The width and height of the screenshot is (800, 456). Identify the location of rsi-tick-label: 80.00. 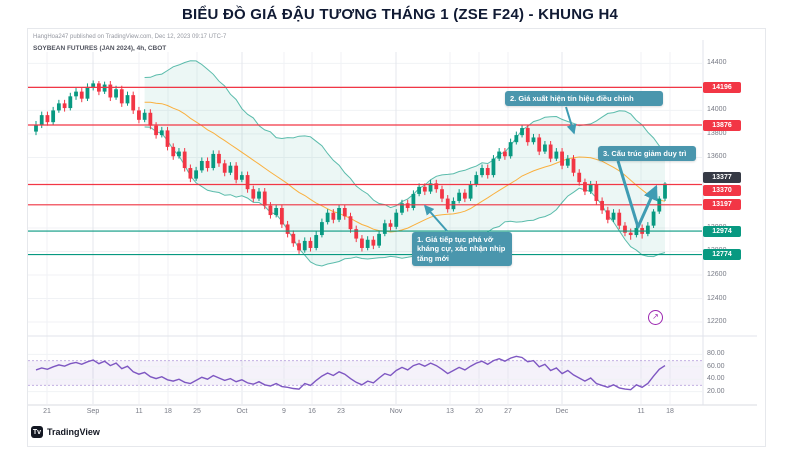
(716, 354).